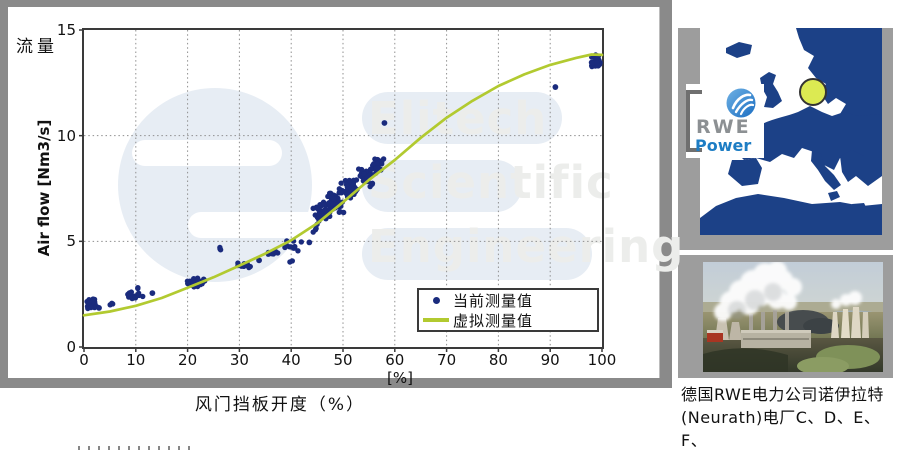 This screenshot has height=450, width=906. Describe the element at coordinates (66, 30) in the screenshot. I see `y-tick-label: 15` at that location.